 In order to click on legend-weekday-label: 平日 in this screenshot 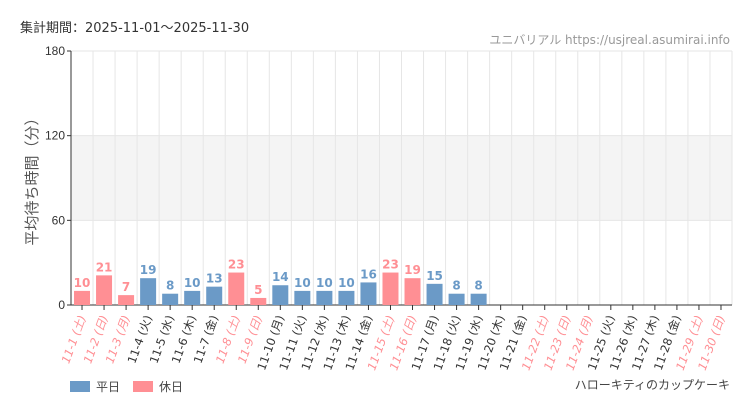, I will do `click(108, 387)`.